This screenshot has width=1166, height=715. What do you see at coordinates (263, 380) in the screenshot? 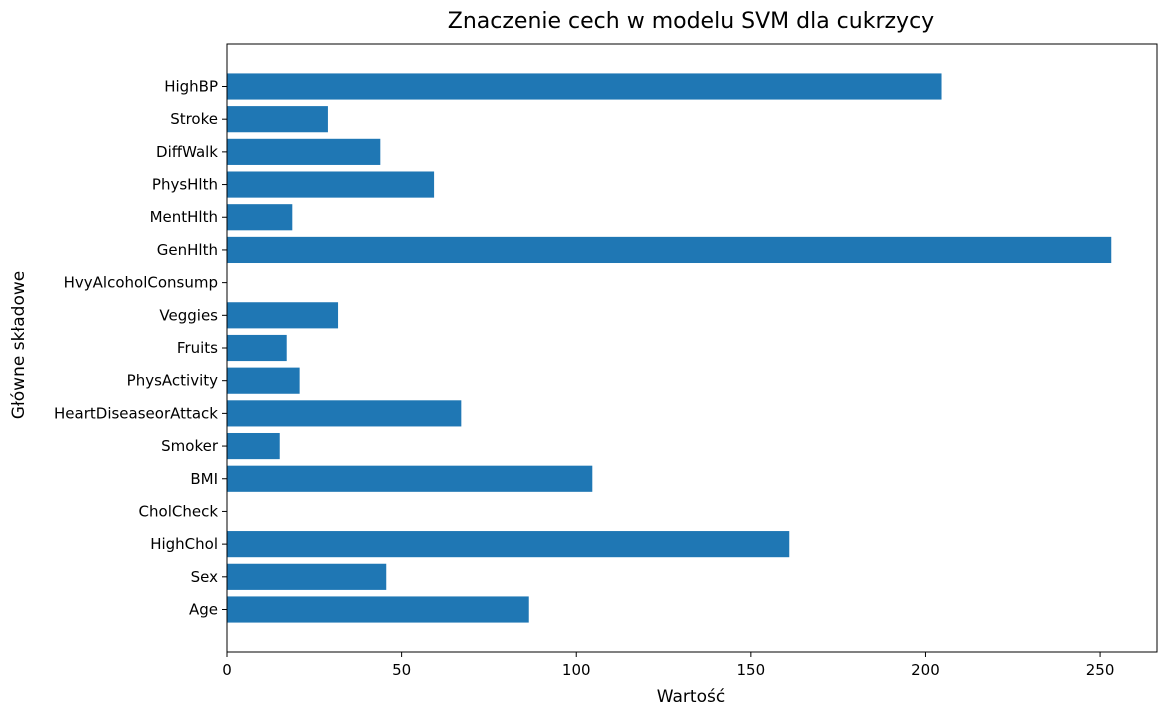
I see `bar-physactivity` at bounding box center [263, 380].